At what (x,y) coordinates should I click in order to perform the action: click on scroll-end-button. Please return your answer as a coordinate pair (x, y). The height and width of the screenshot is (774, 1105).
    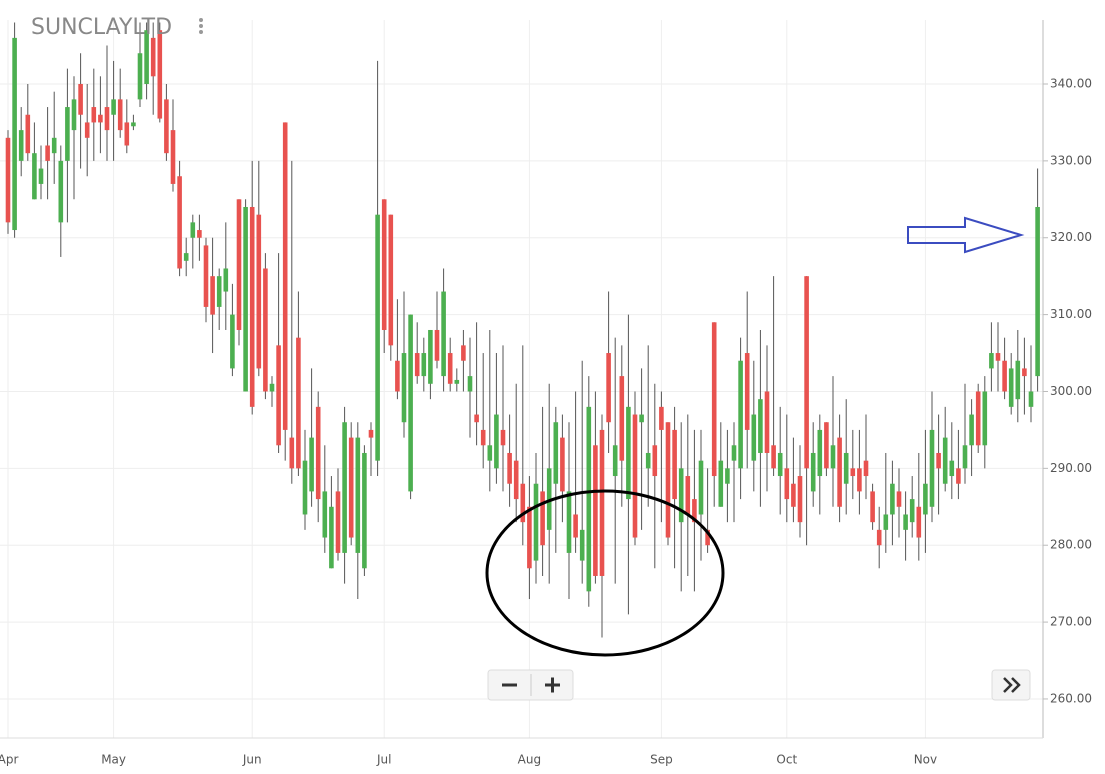
    Looking at the image, I should click on (1011, 685).